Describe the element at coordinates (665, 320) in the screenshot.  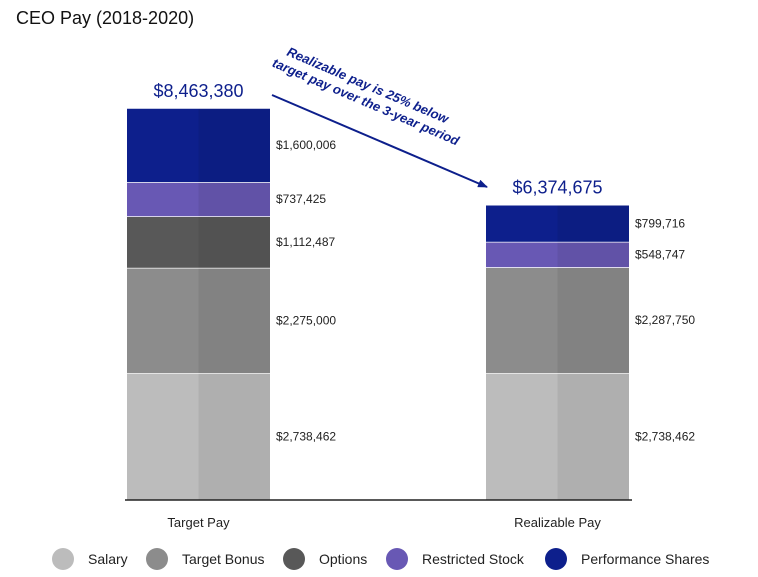
I see `data-label-realizable-pay-target-bonus: $2,287,750` at that location.